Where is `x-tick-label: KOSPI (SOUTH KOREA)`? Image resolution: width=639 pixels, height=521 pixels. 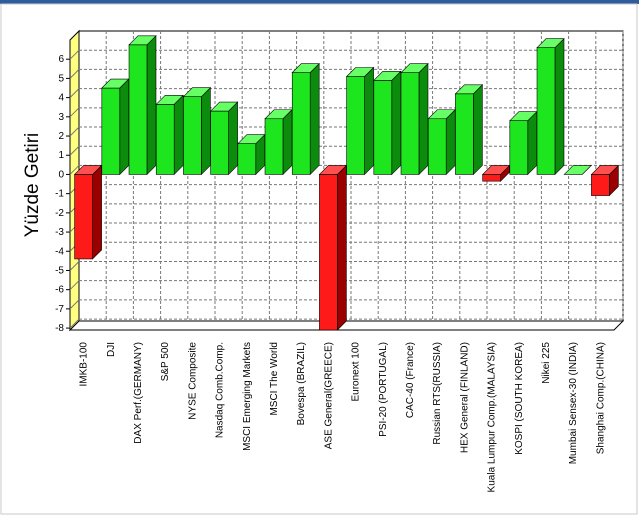 x-tick-label: KOSPI (SOUTH KOREA) is located at coordinates (519, 398).